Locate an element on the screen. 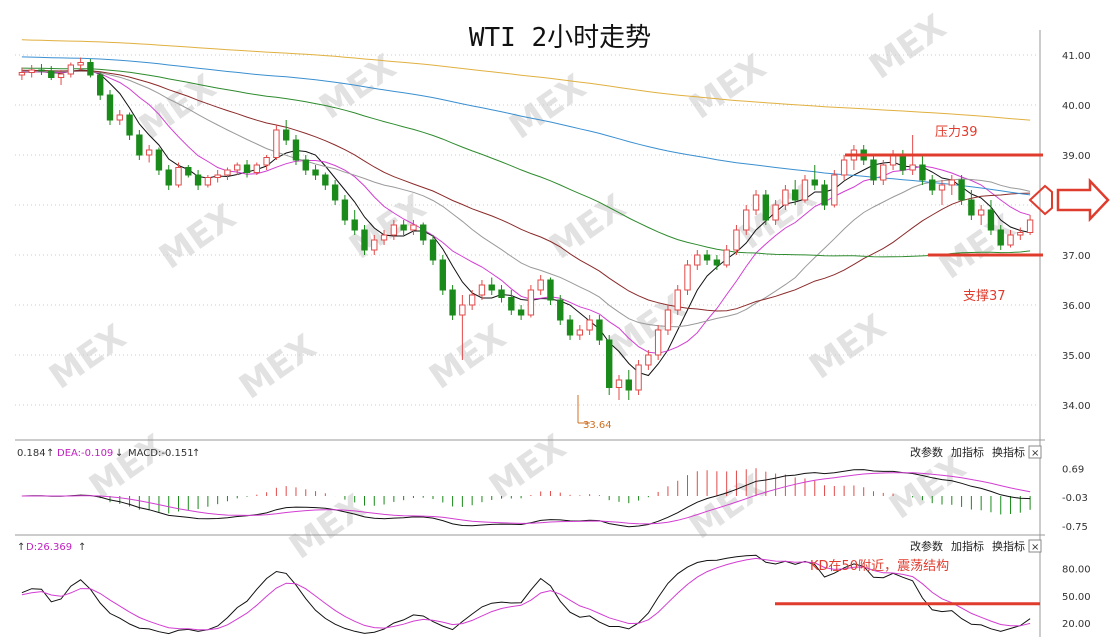 The width and height of the screenshot is (1111, 637). macd-change-params-button: 改参数 is located at coordinates (926, 452).